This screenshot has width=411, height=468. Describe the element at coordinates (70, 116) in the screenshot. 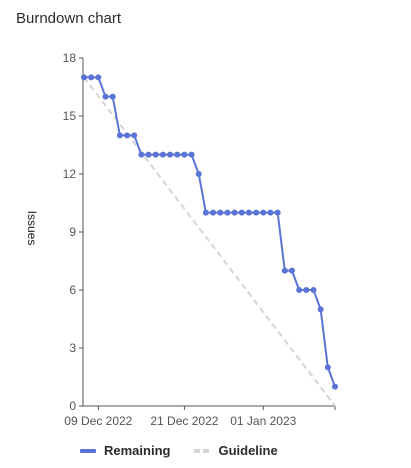

I see `y-tick-label: 15` at that location.